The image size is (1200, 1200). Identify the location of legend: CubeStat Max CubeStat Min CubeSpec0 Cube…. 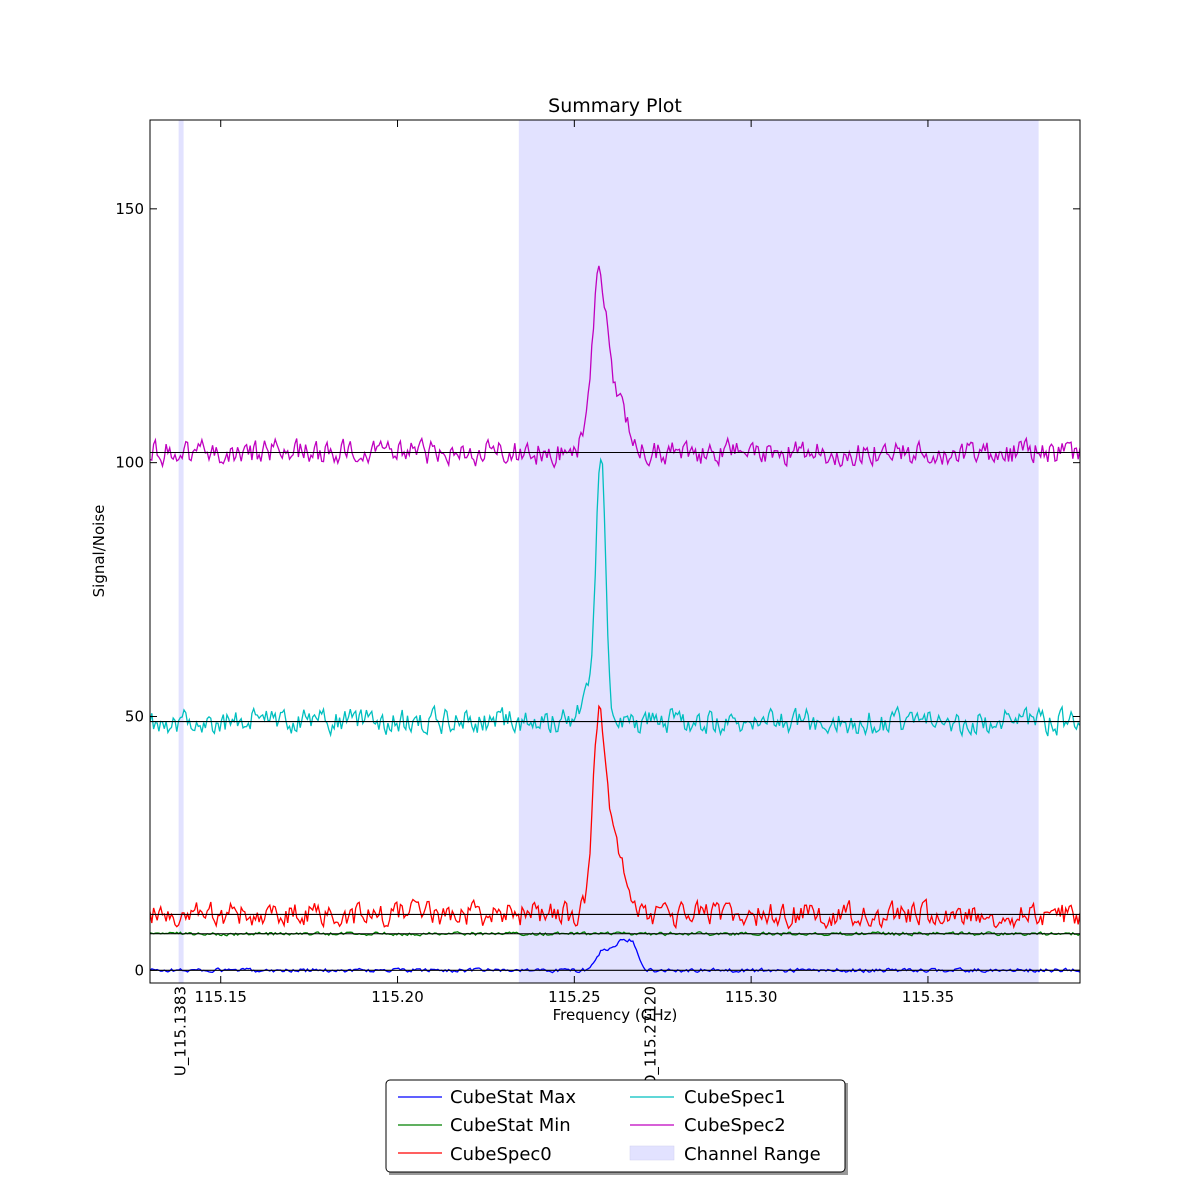
(616, 1127).